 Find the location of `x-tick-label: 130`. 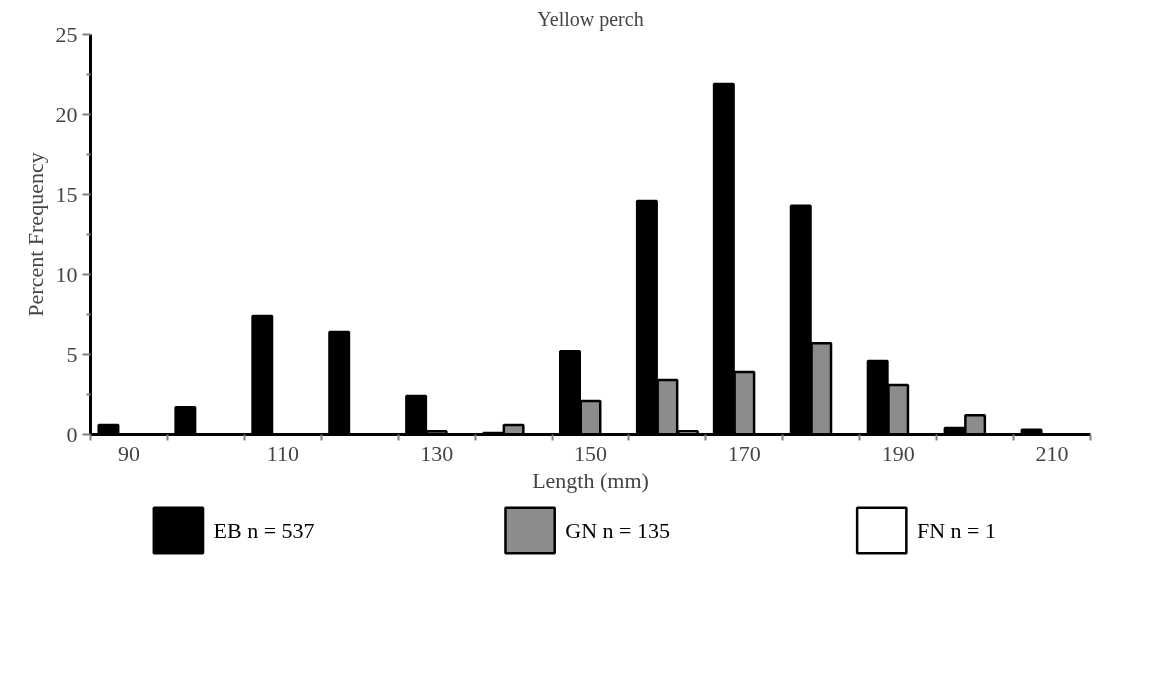

x-tick-label: 130 is located at coordinates (437, 453).